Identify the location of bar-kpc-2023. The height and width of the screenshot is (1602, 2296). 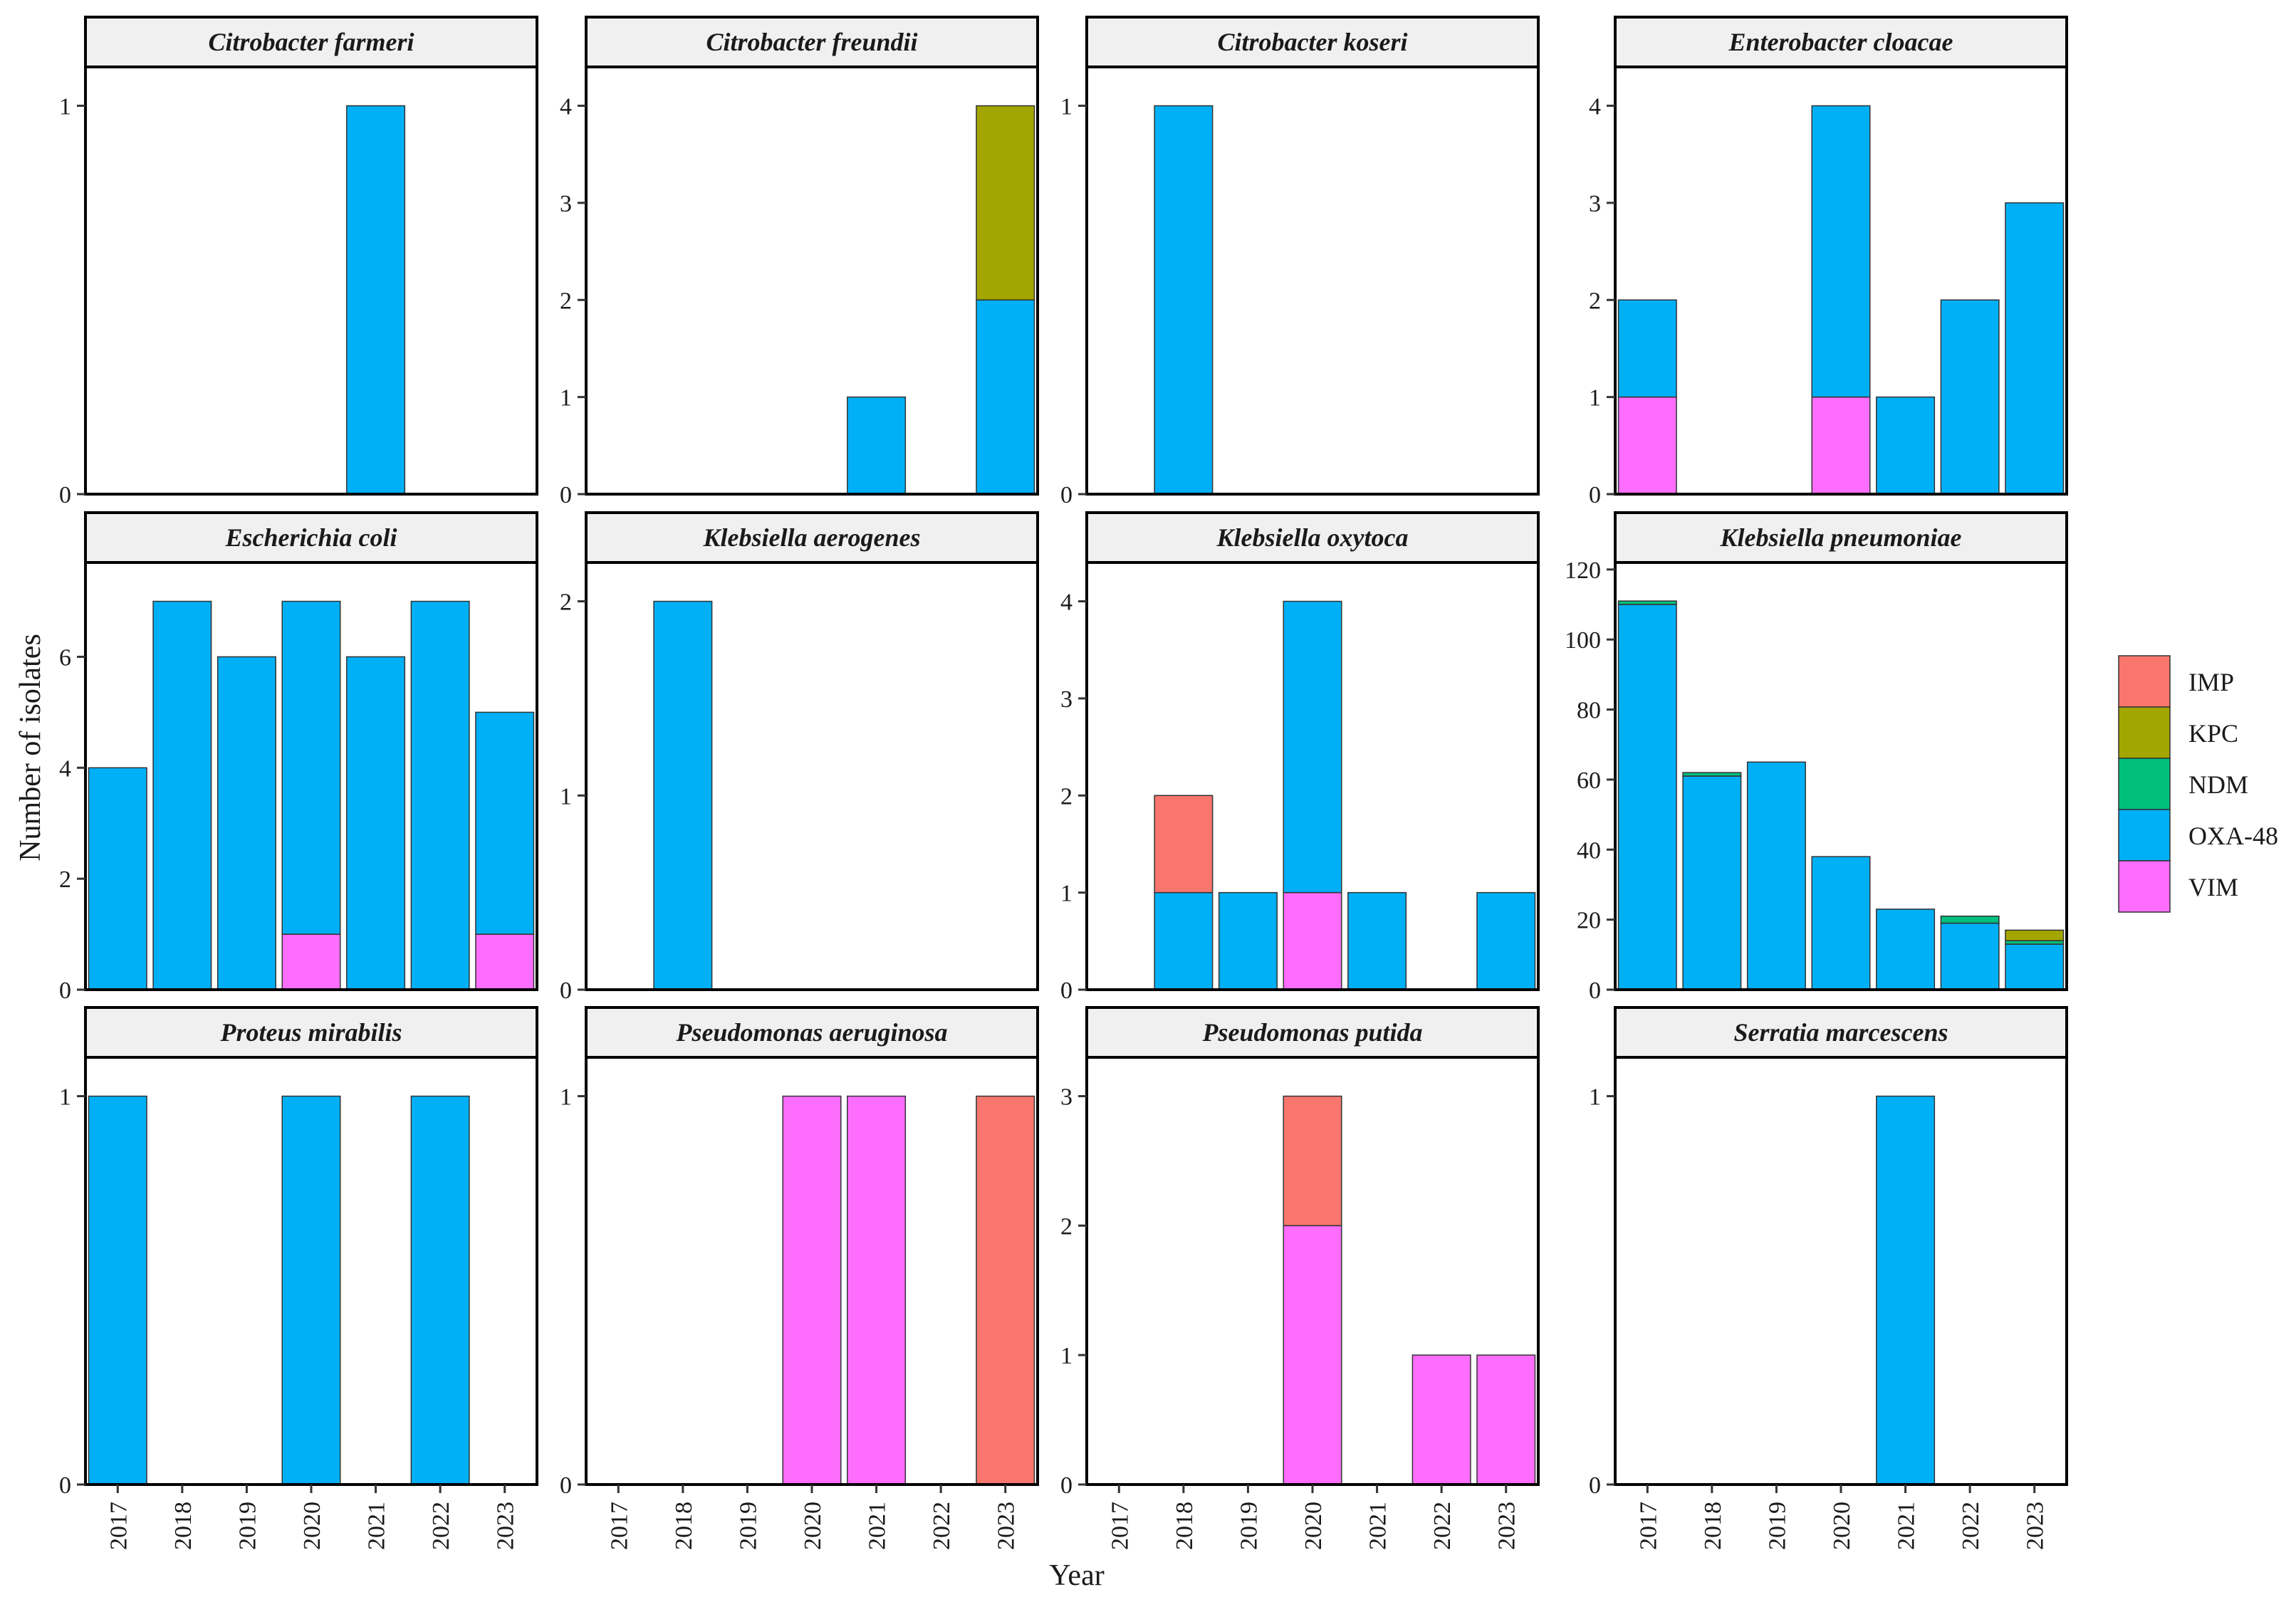
(1005, 203).